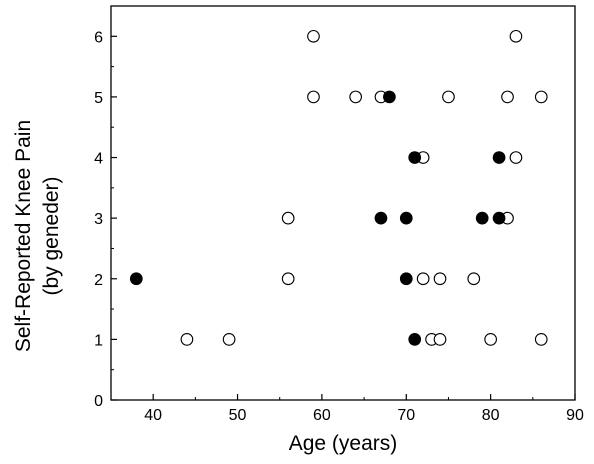  Describe the element at coordinates (98, 37) in the screenshot. I see `y-tick-label: 6` at that location.